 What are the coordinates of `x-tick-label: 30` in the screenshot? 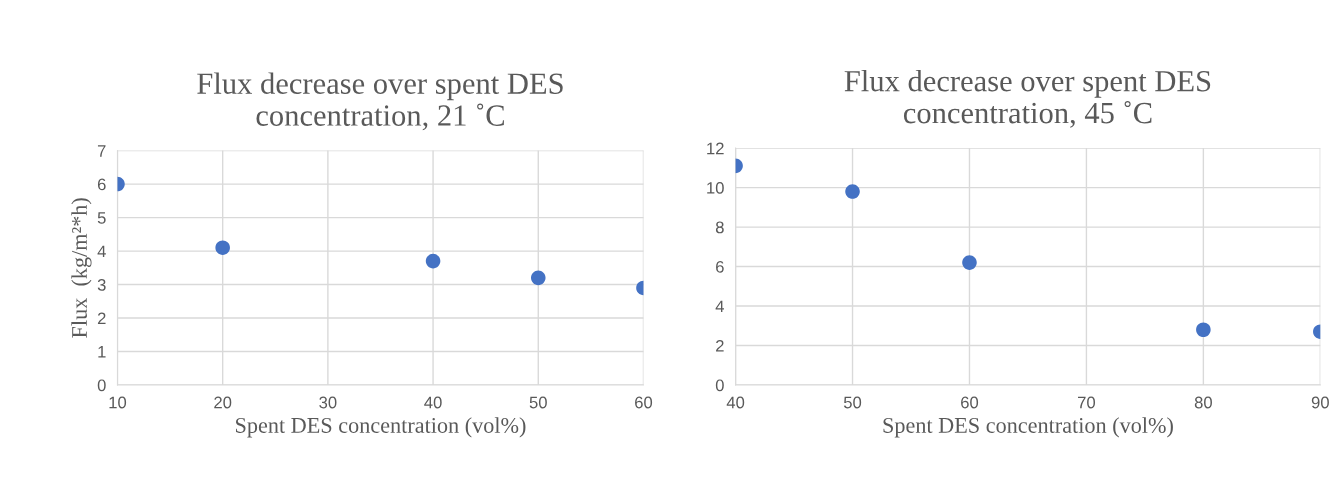 It's located at (328, 402).